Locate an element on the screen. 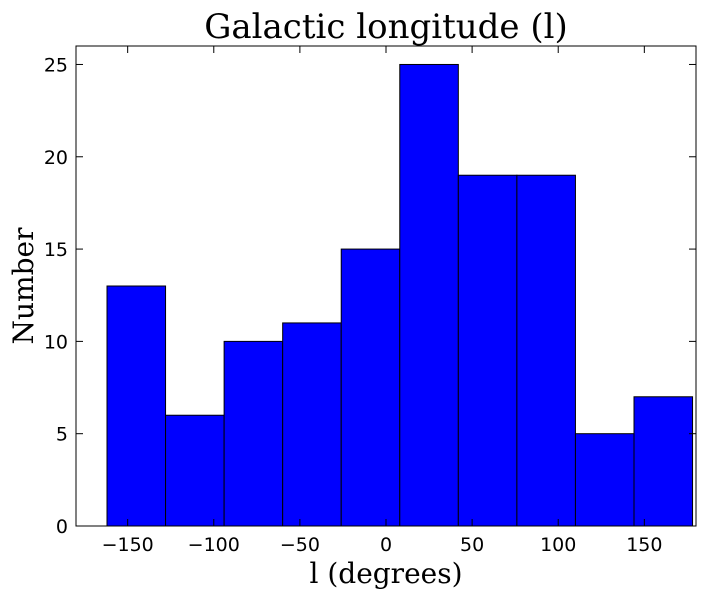 Image resolution: width=706 pixels, height=600 pixels. x-tick-label: 100 is located at coordinates (558, 545).